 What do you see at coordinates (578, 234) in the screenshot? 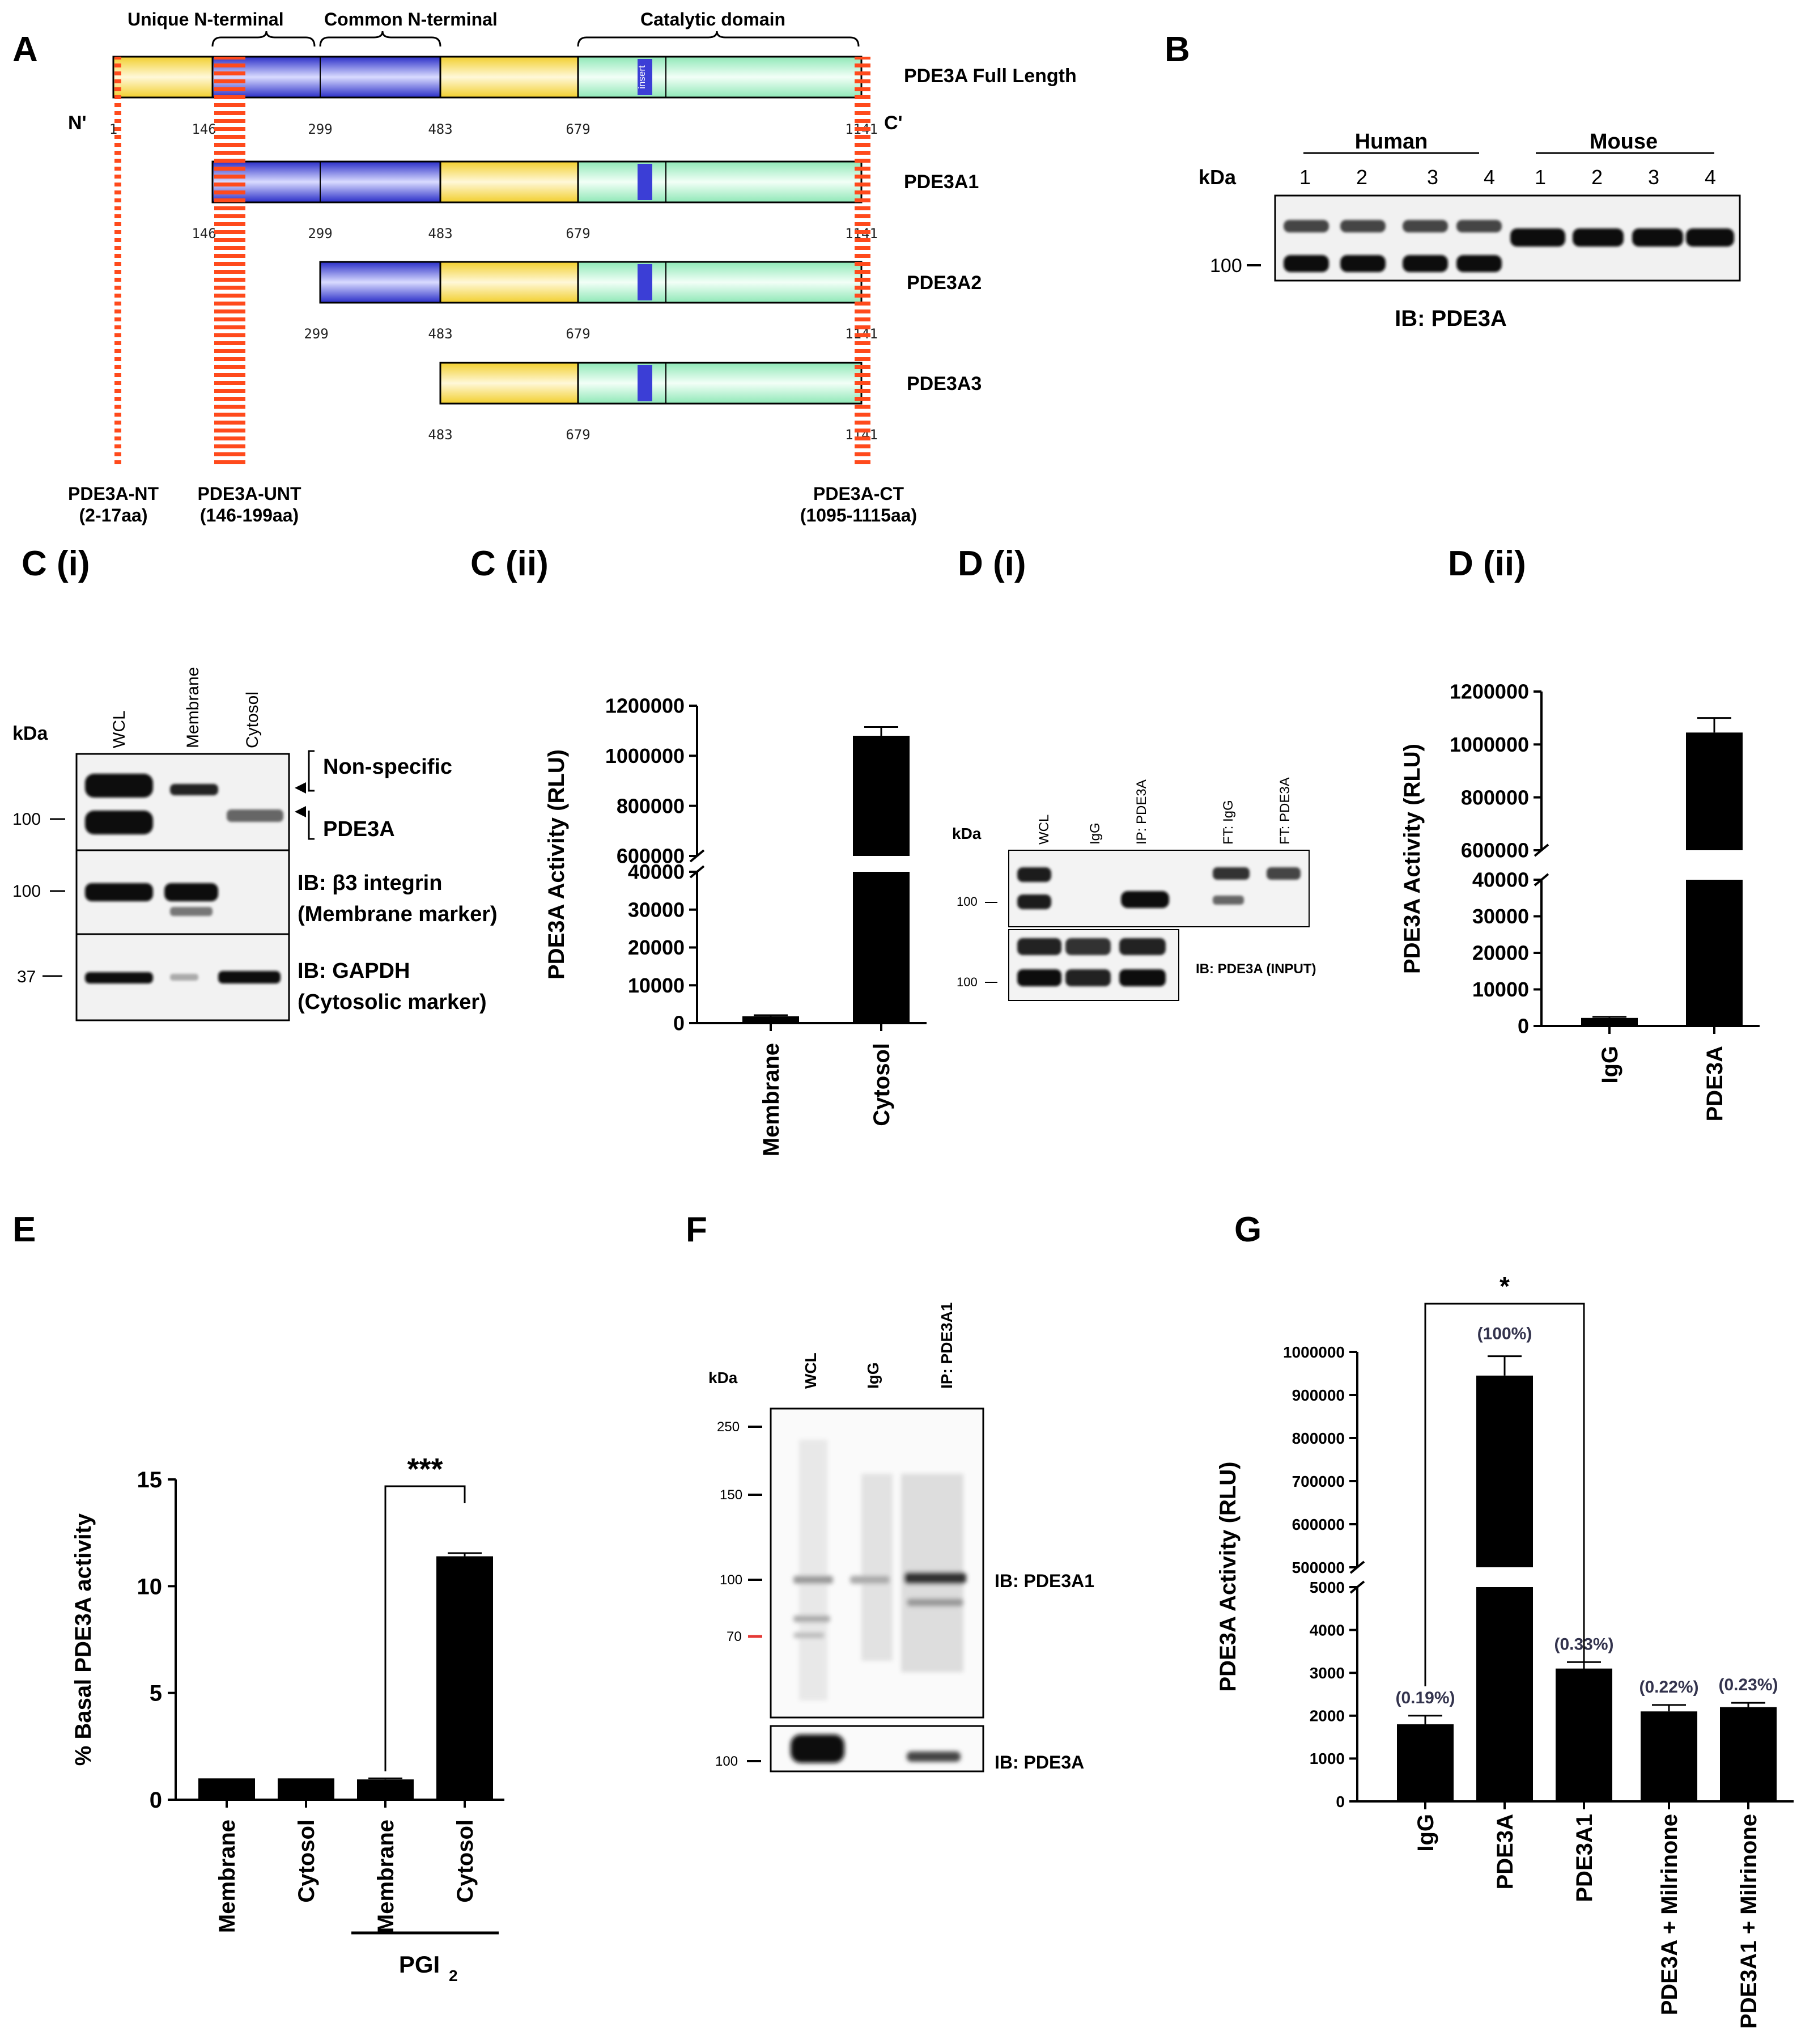
I see `tick-a1-679: 679` at bounding box center [578, 234].